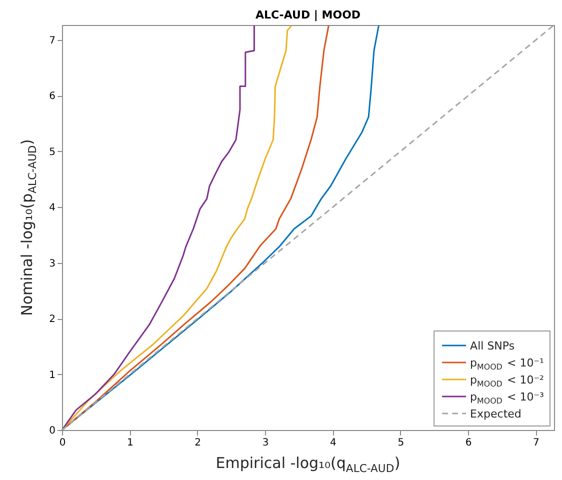 The width and height of the screenshot is (562, 480). Describe the element at coordinates (536, 443) in the screenshot. I see `x-tick-label: 7` at that location.